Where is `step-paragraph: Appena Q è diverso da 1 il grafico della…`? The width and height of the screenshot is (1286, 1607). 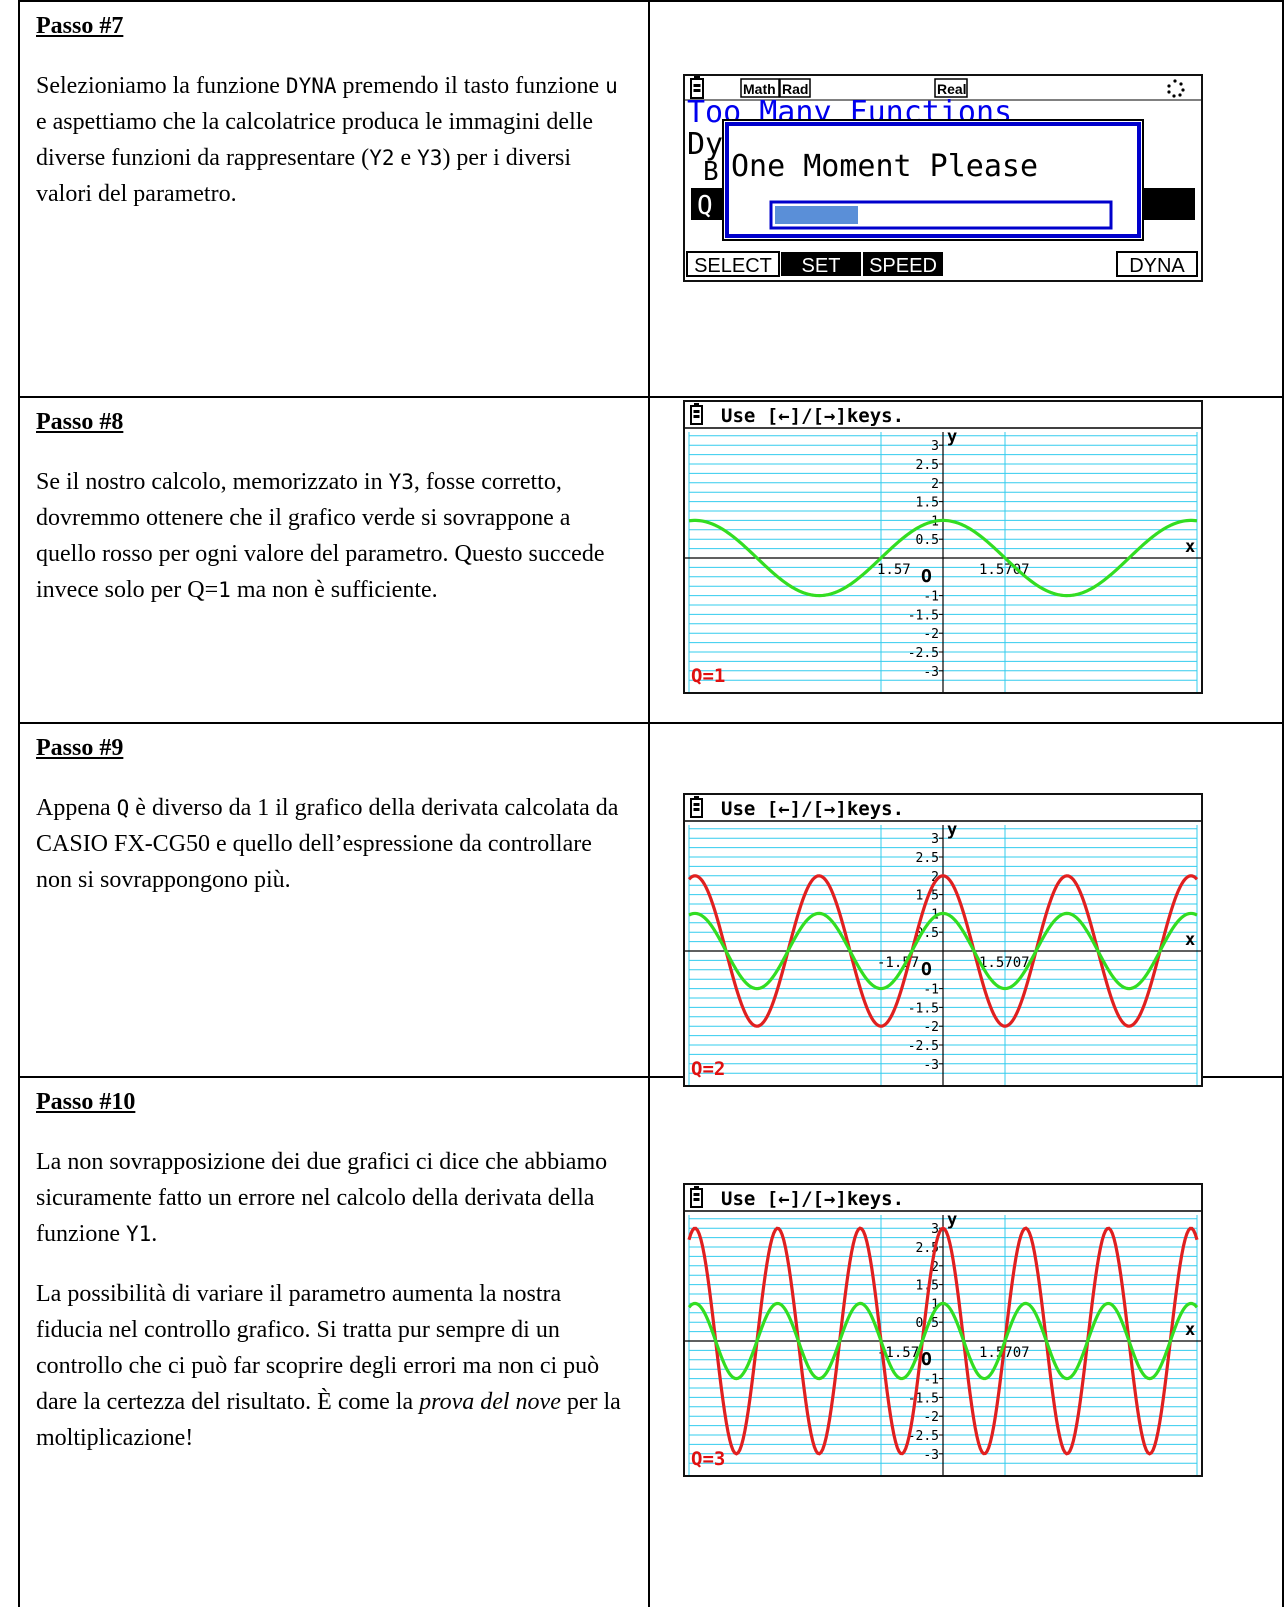
step-paragraph: Appena Q è diverso da 1 il grafico della… is located at coordinates (333, 844).